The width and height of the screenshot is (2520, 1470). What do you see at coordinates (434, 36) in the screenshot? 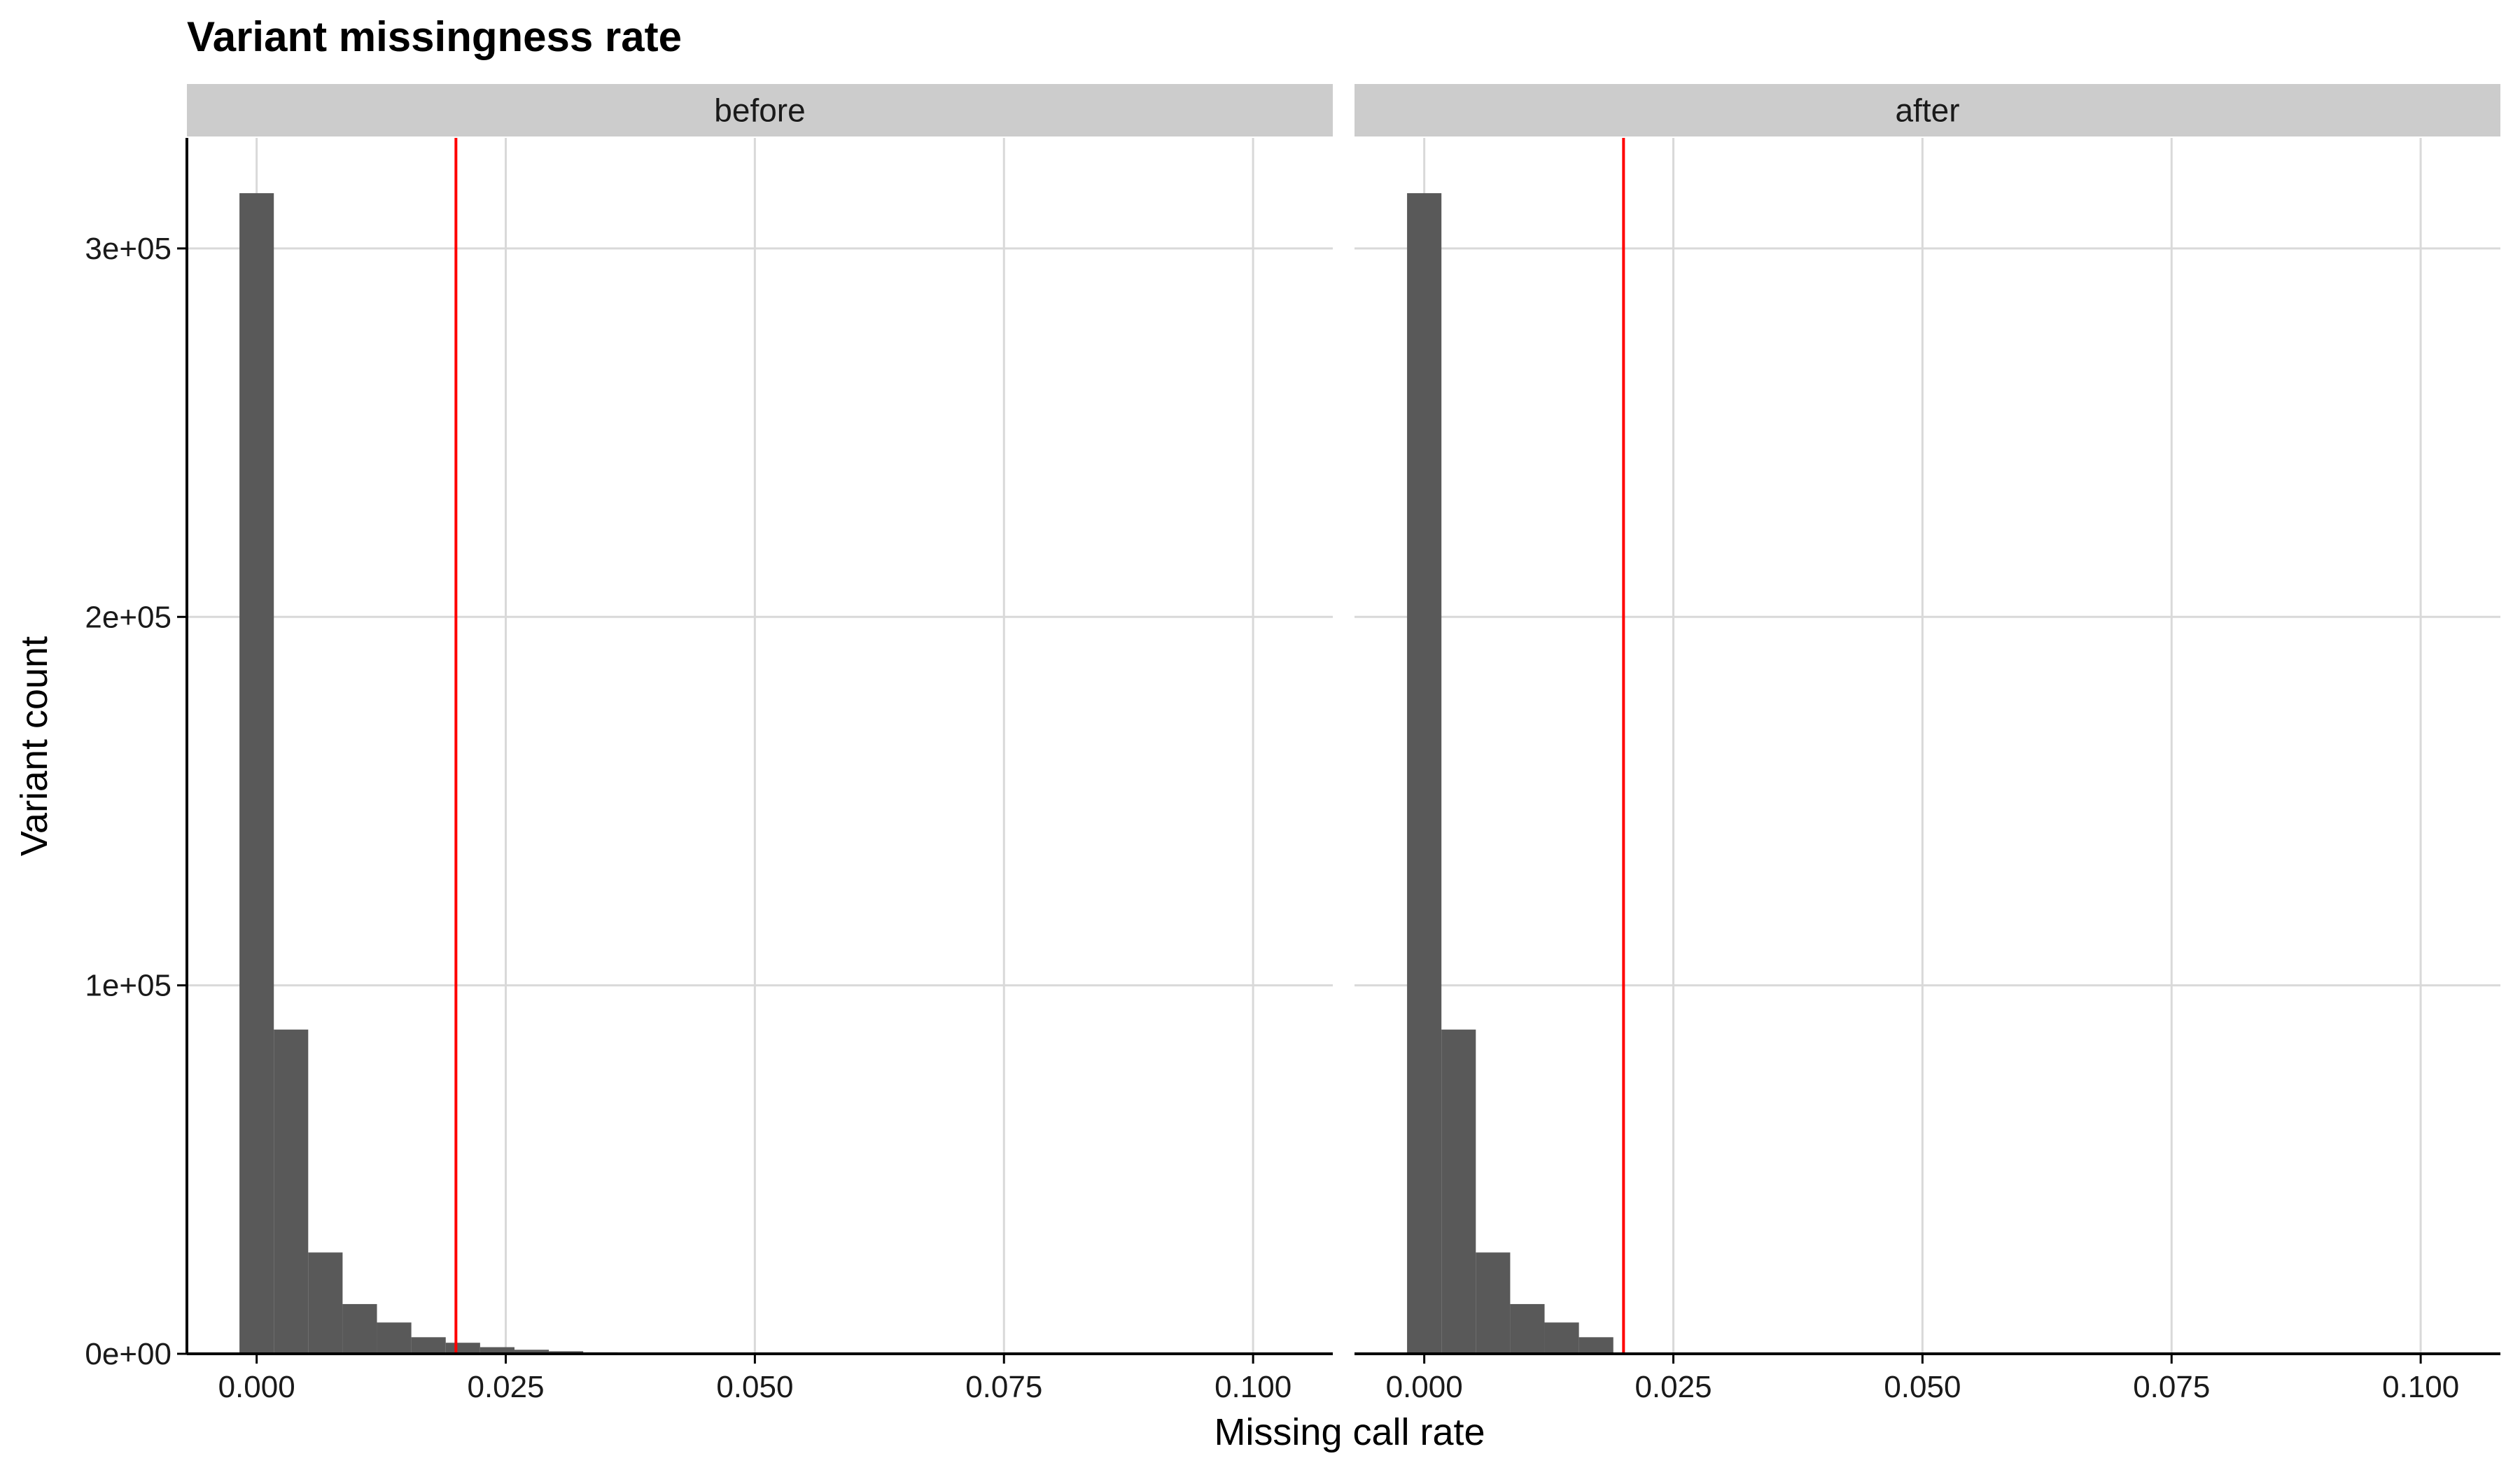
I see `chart-title: Variant missingness rate` at bounding box center [434, 36].